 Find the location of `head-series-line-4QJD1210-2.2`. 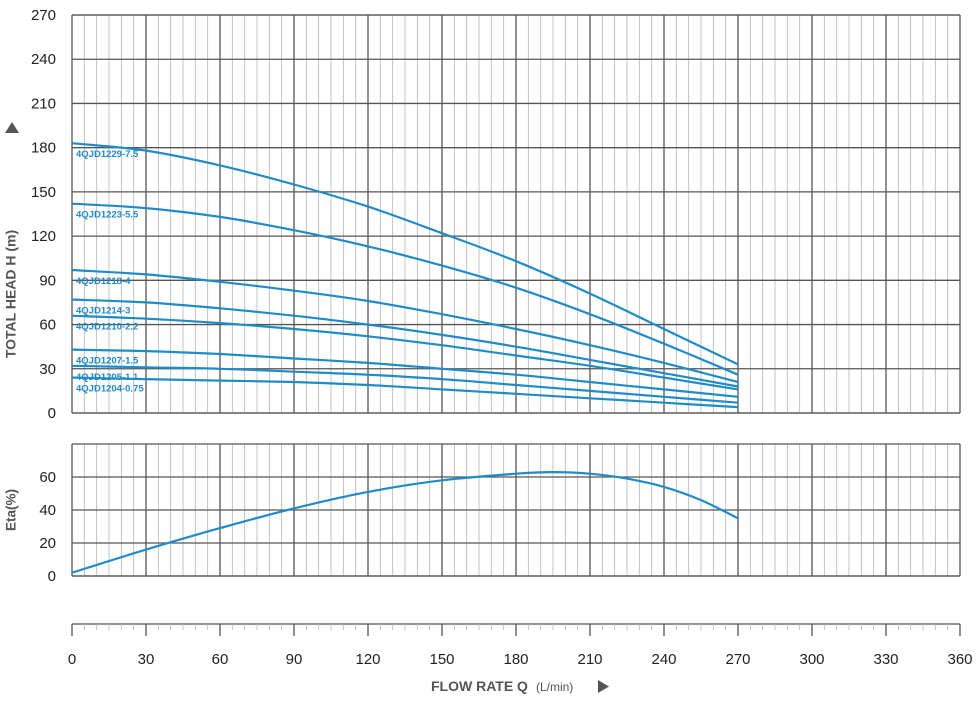

head-series-line-4QJD1210-2.2 is located at coordinates (405, 352).